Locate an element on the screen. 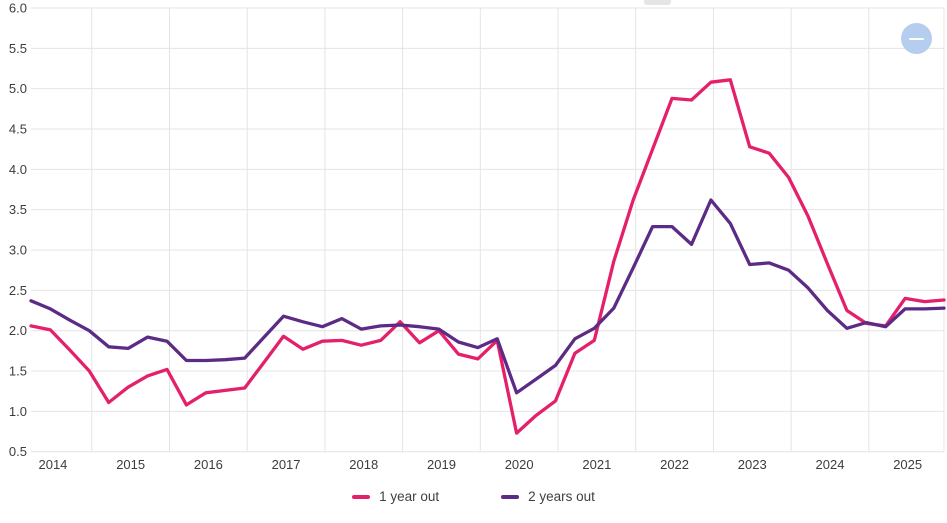 The height and width of the screenshot is (523, 947). svg-text: 2015 is located at coordinates (130, 464).